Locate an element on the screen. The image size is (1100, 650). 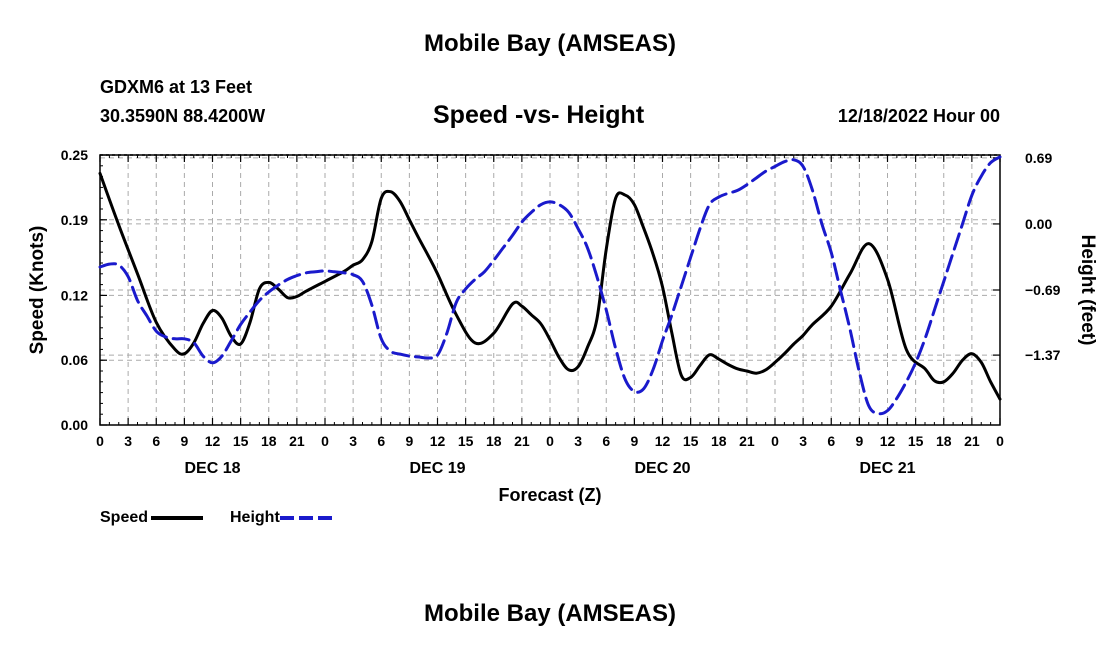
x-day-label: DEC 19 is located at coordinates (437, 468).